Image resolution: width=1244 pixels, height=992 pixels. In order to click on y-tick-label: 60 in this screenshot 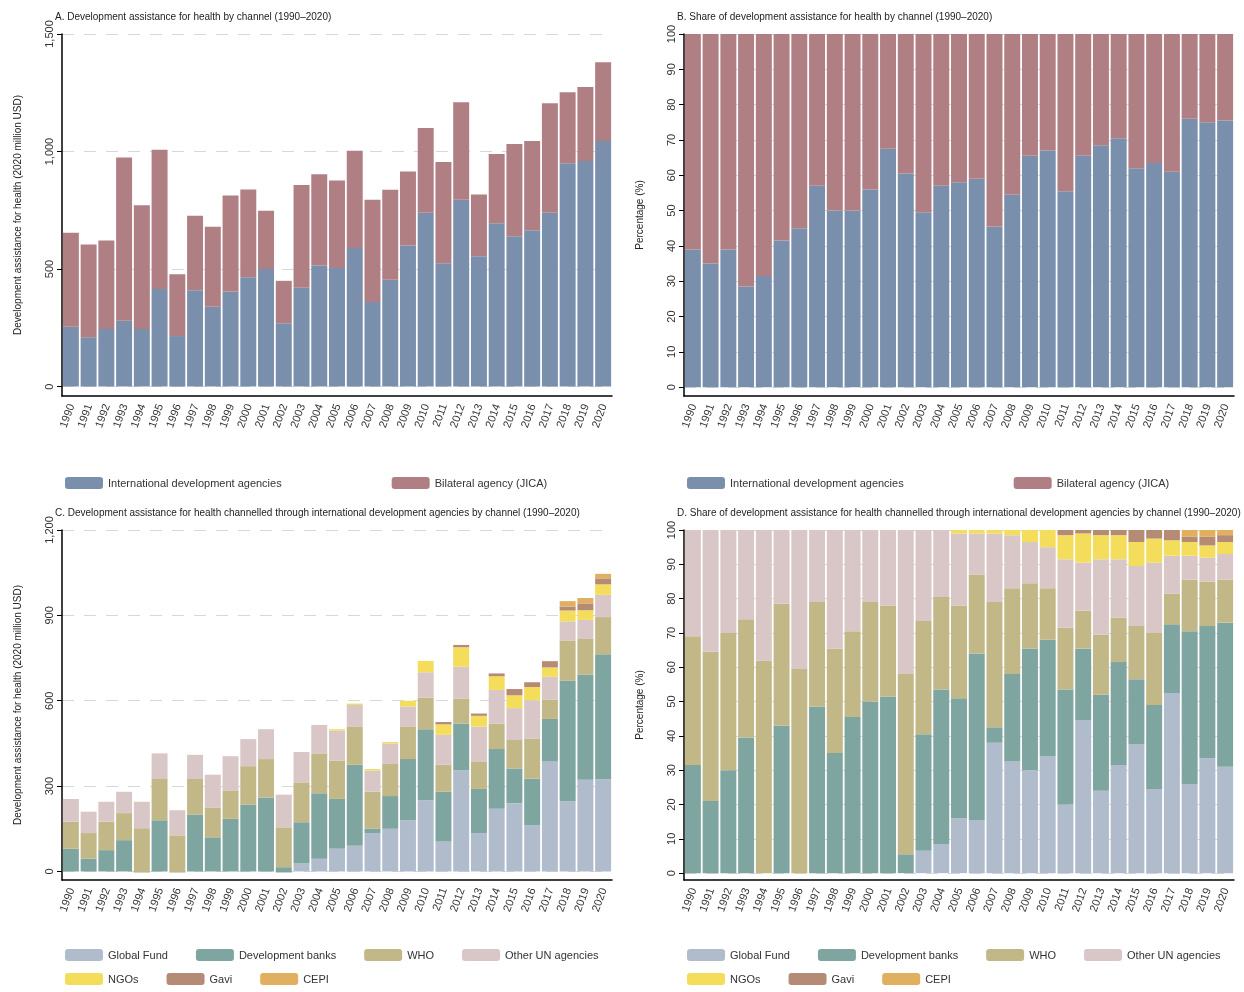, I will do `click(670, 667)`.